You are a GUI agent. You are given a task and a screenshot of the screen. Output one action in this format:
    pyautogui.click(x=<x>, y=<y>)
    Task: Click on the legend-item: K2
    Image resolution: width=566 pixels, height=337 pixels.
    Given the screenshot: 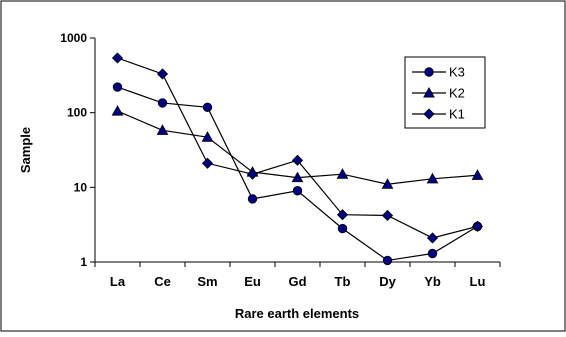 What is the action you would take?
    pyautogui.click(x=438, y=93)
    